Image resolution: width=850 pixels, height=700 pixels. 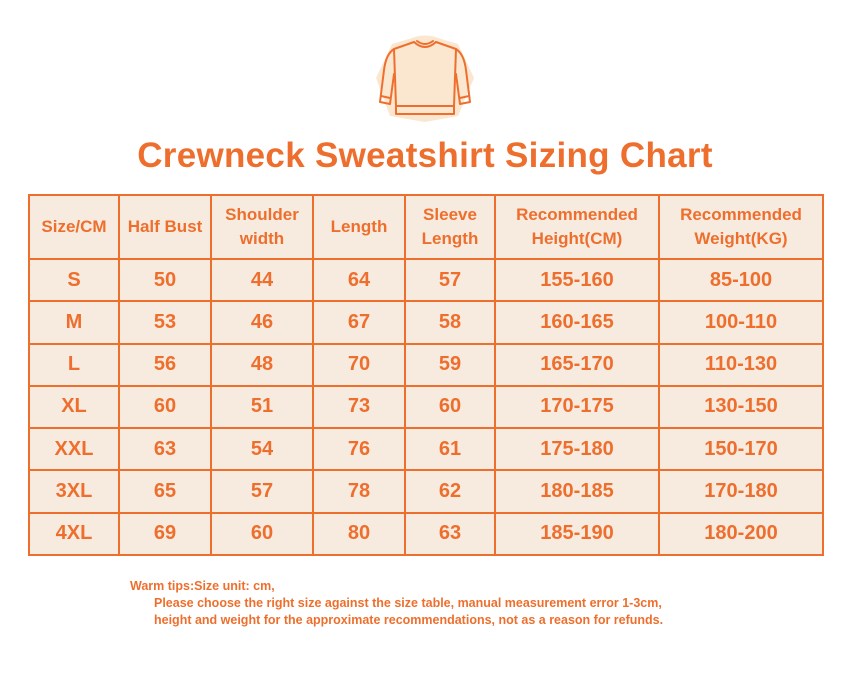 What do you see at coordinates (202, 586) in the screenshot?
I see `tips-line-1: Warm tips:Size unit: cm,` at bounding box center [202, 586].